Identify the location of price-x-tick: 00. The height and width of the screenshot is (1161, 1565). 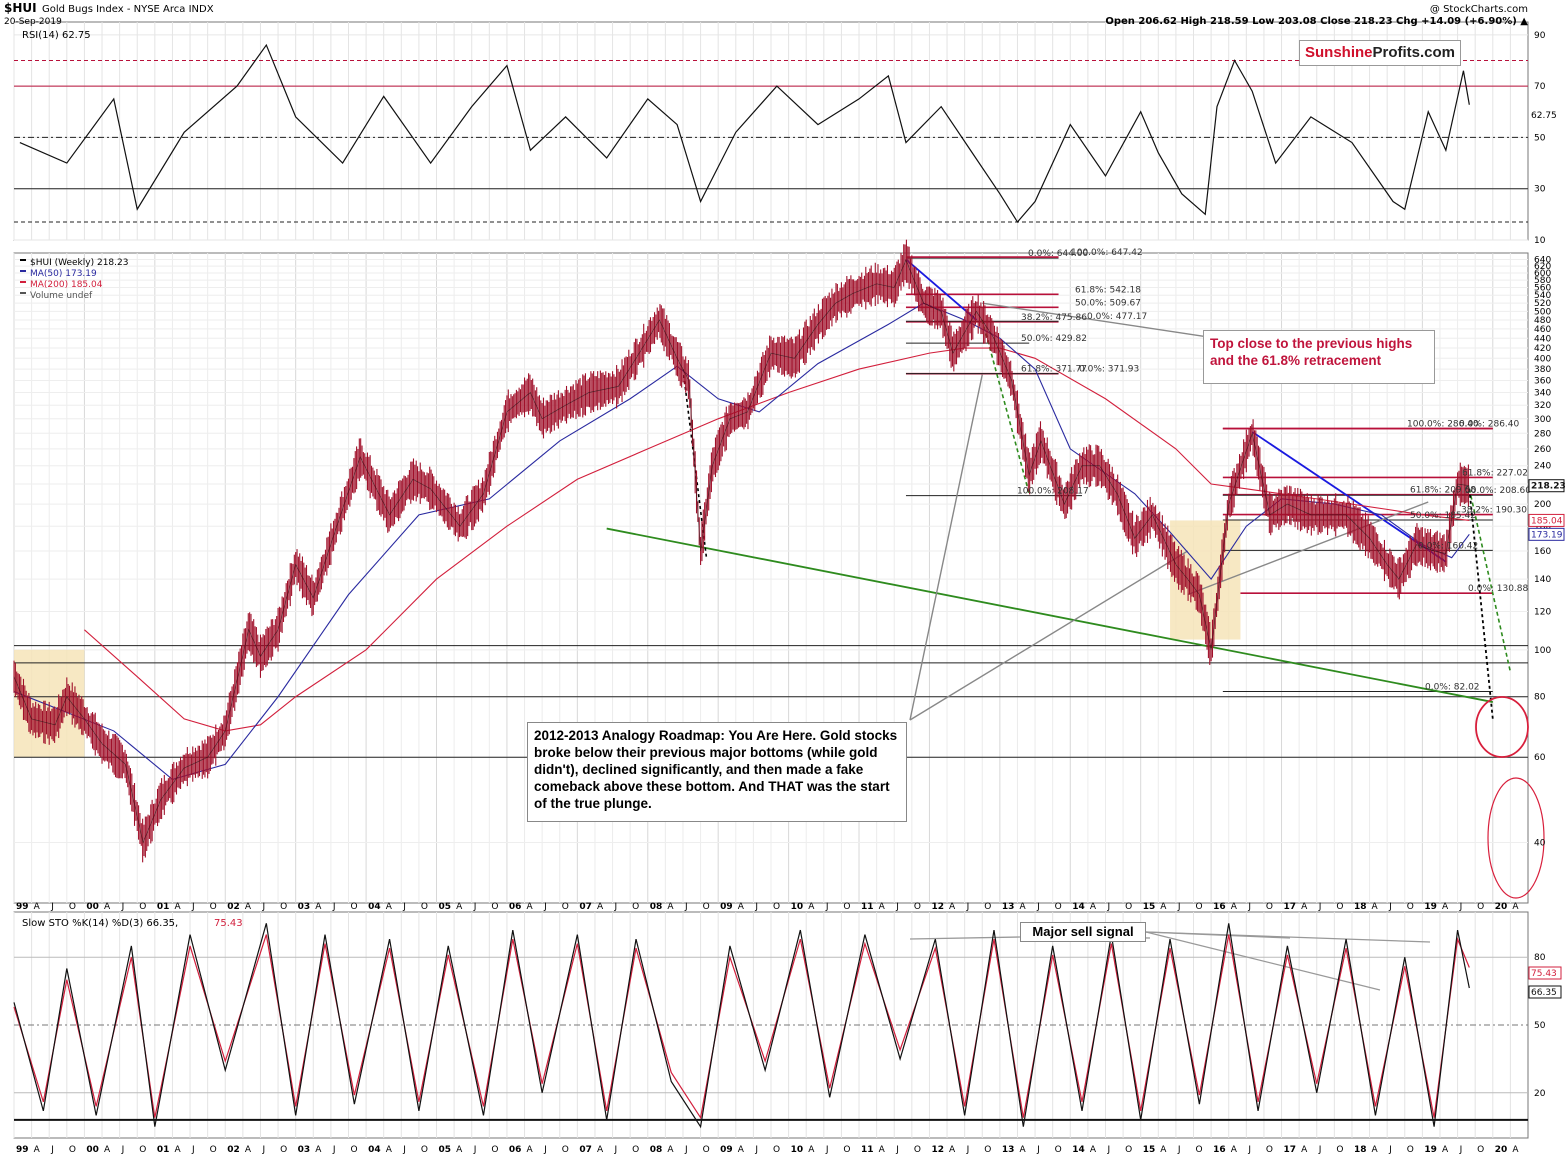
(92, 907).